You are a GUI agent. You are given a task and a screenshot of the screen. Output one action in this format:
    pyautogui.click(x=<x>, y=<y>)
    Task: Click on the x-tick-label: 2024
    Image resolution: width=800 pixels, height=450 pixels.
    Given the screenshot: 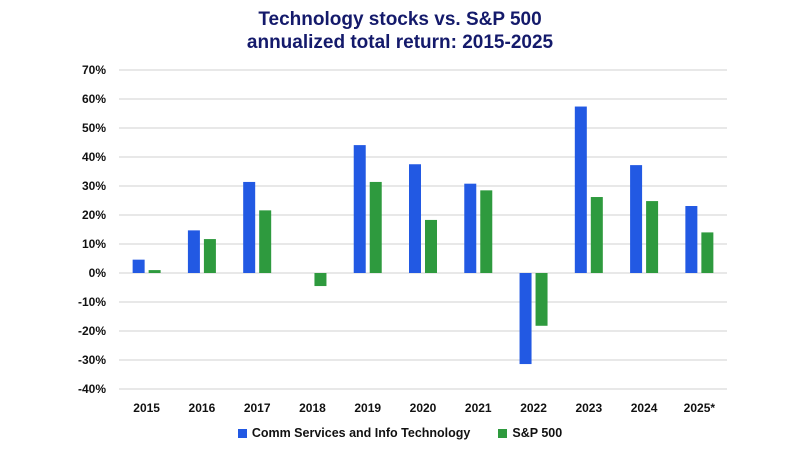 What is the action you would take?
    pyautogui.click(x=644, y=408)
    